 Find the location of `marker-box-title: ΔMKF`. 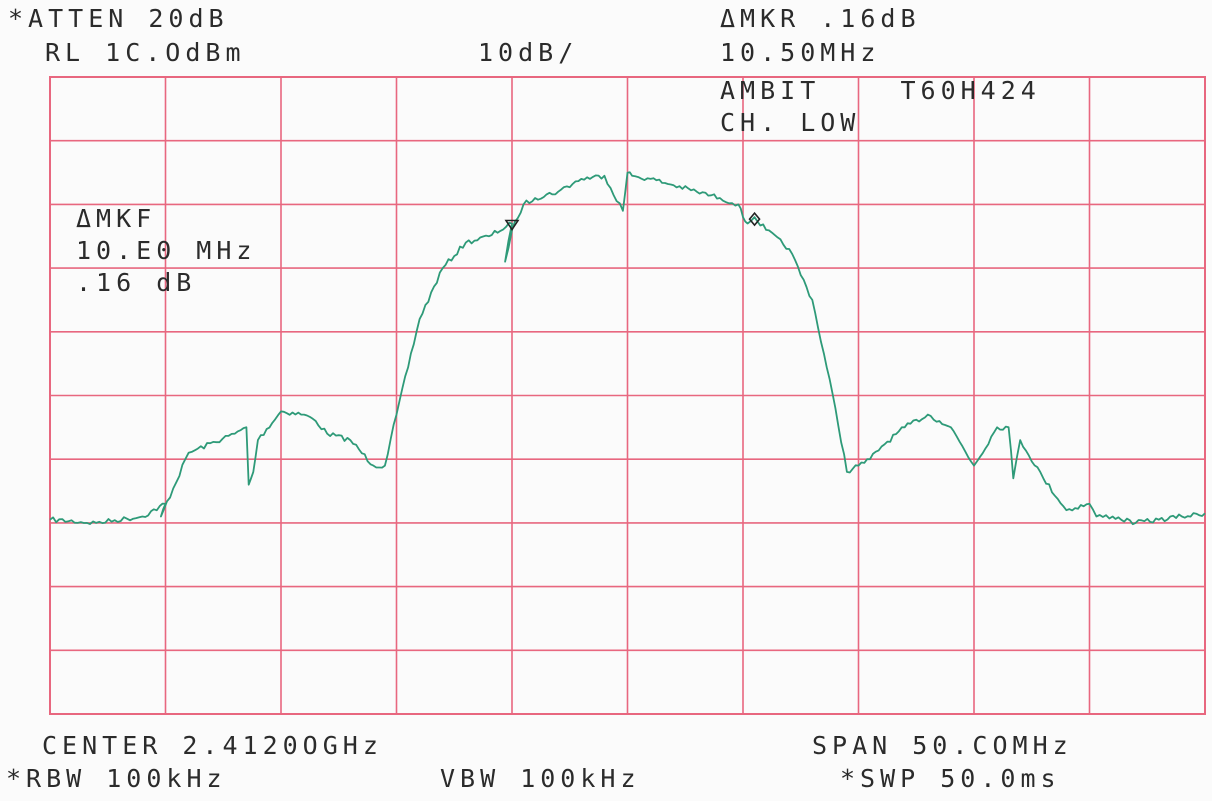

marker-box-title: ΔMKF is located at coordinates (116, 218).